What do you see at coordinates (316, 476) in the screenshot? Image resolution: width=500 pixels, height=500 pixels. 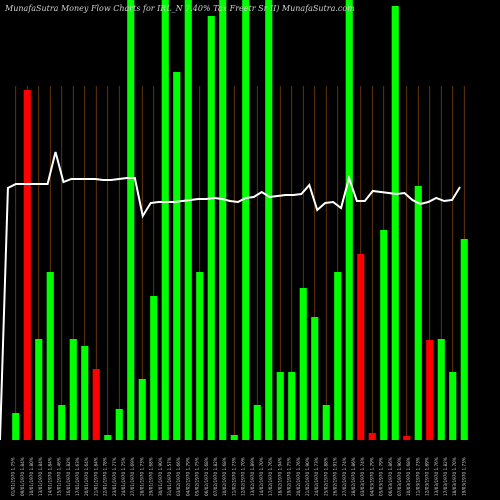 I see `x-tick-label: 24/02/1970 1.73%` at bounding box center [316, 476].